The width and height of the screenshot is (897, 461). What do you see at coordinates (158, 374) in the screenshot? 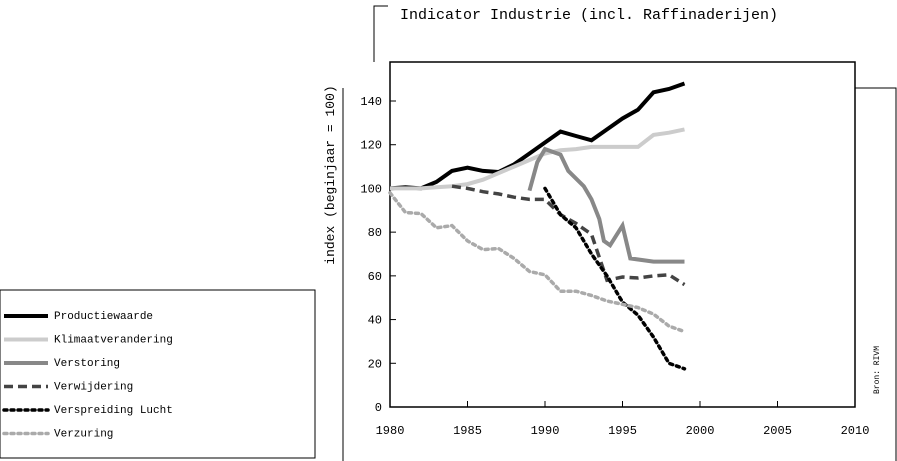
I see `legend` at bounding box center [158, 374].